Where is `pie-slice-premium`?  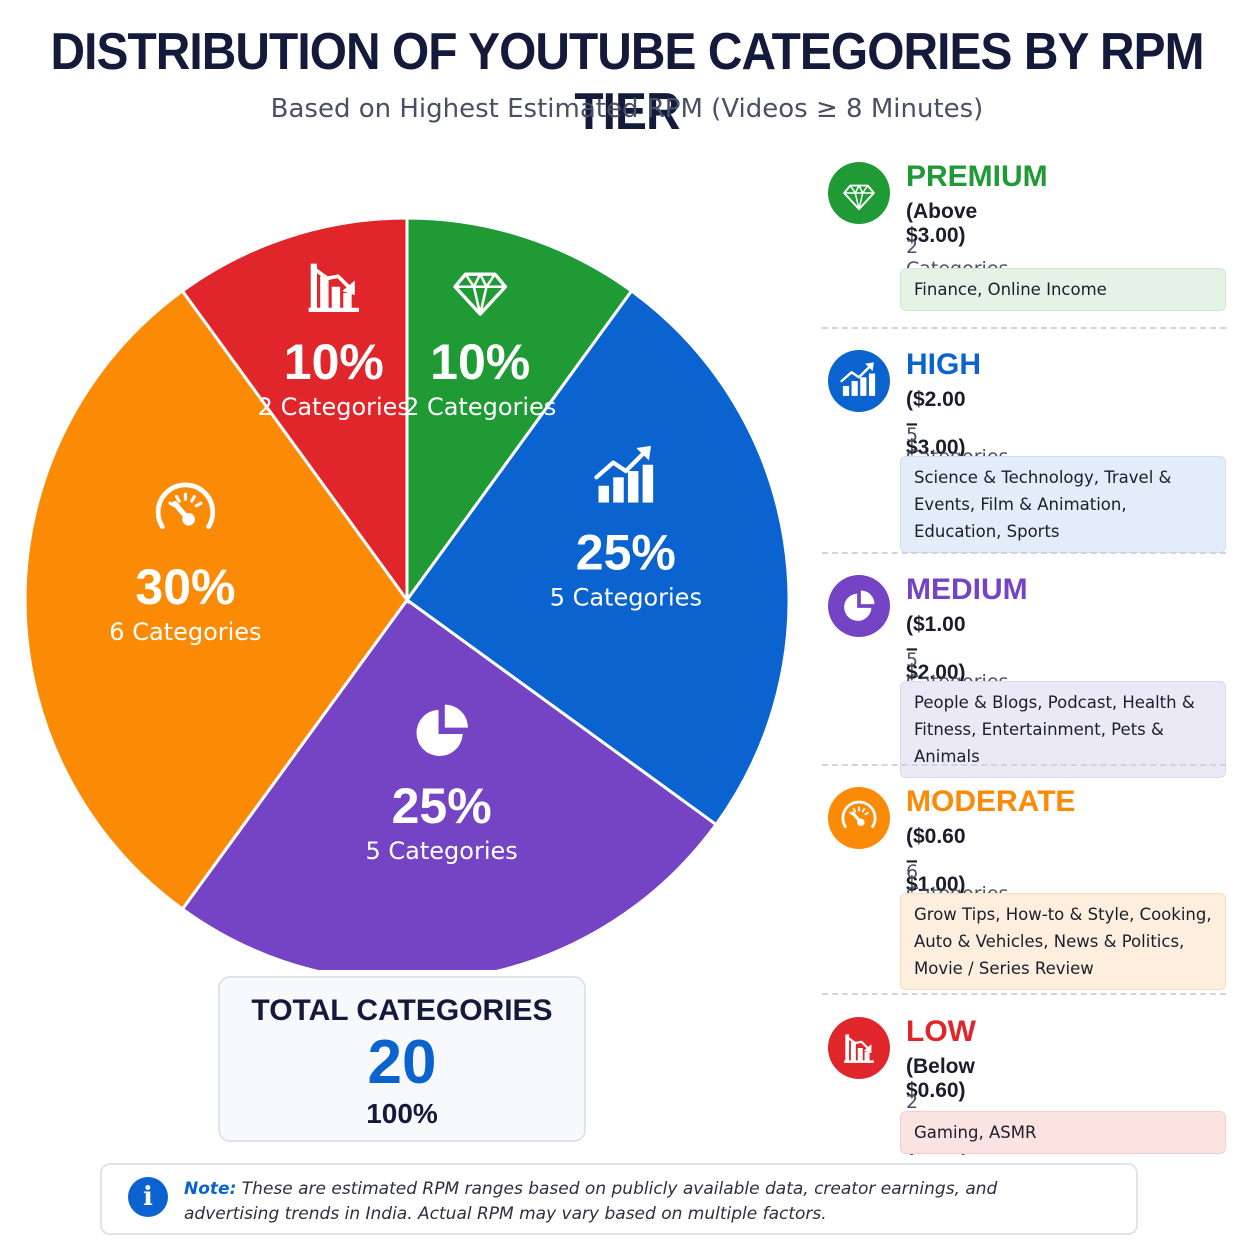
pie-slice-premium is located at coordinates (519, 410).